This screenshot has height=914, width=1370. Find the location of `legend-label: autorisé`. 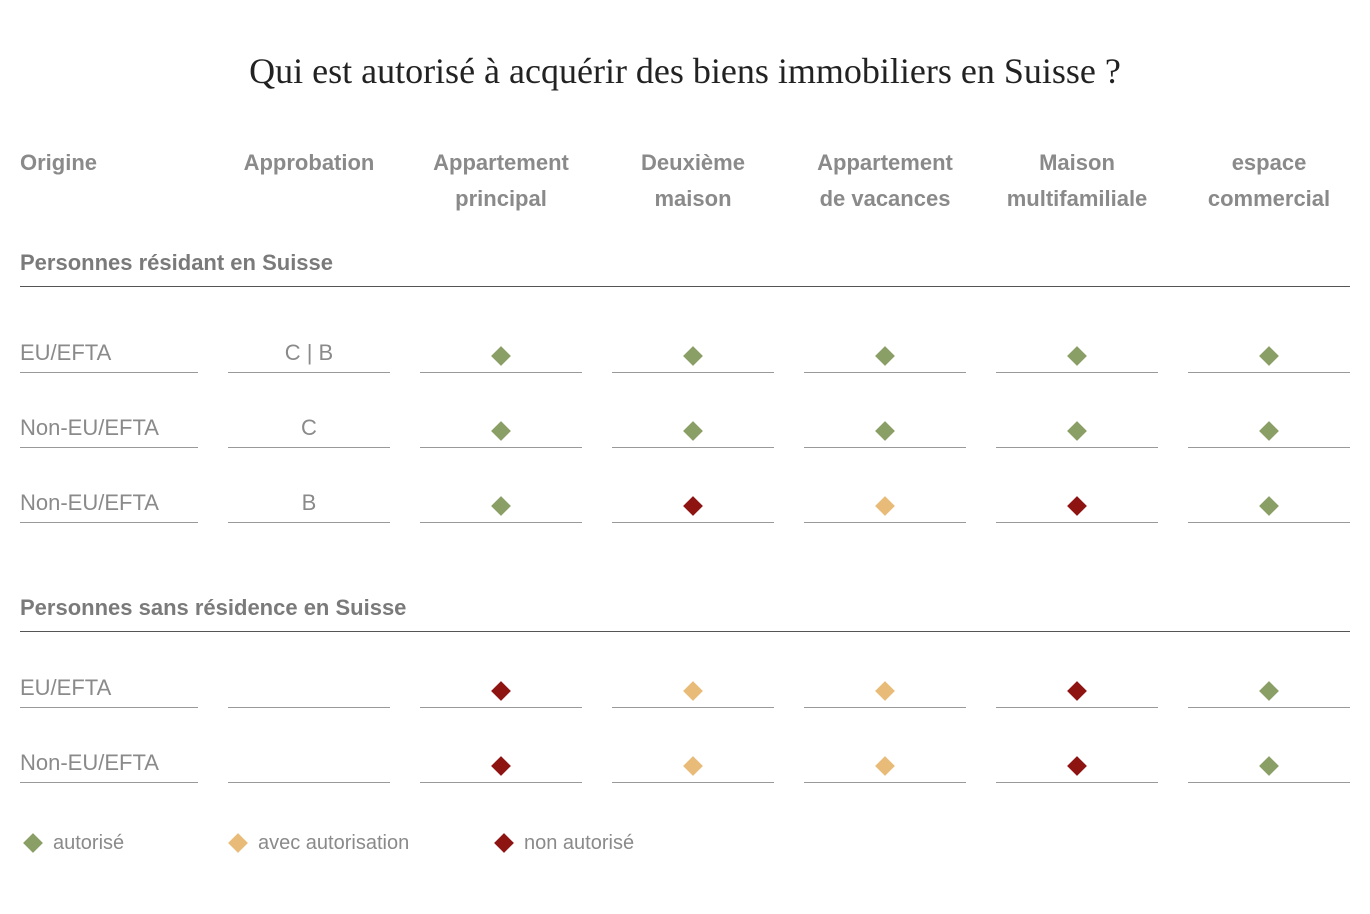

legend-label: autorisé is located at coordinates (89, 843).